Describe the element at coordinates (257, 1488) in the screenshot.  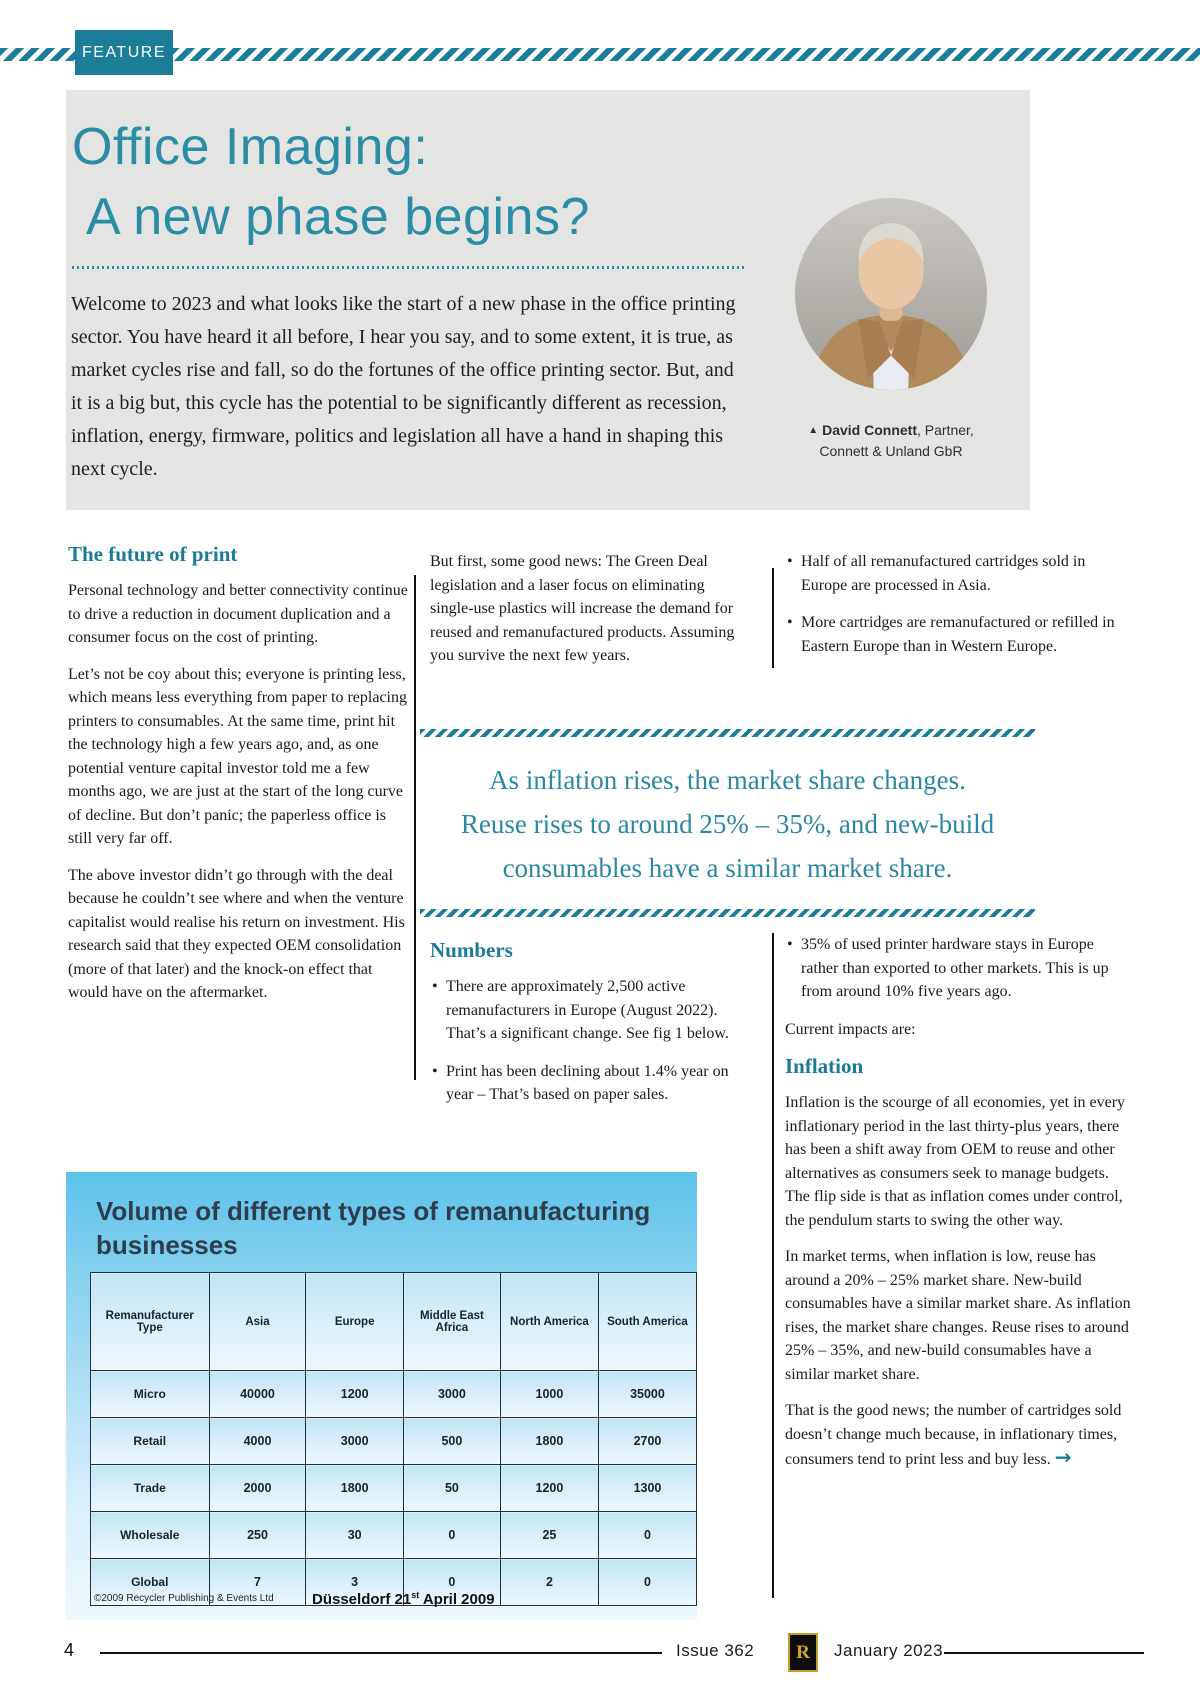
I see `table-cell: 2000` at that location.